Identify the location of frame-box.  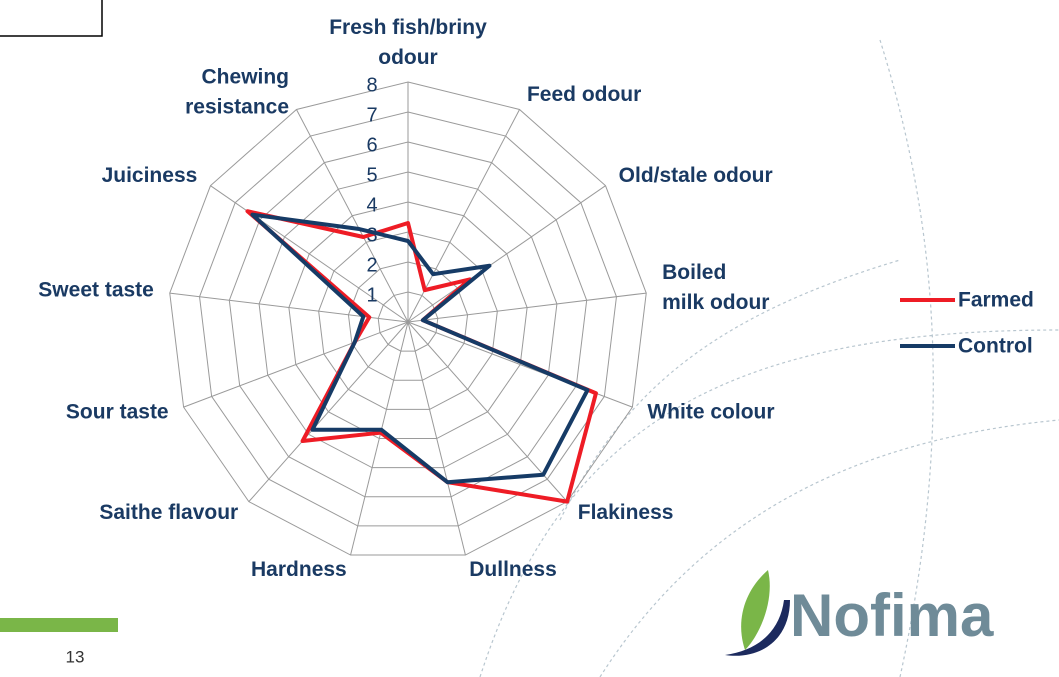
(51, 18).